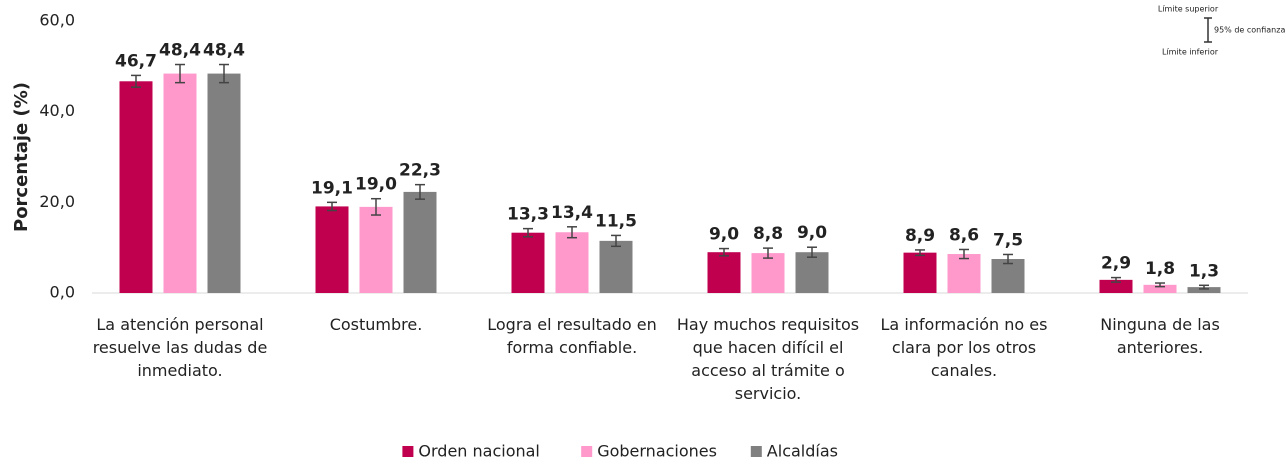 The height and width of the screenshot is (464, 1286). Describe the element at coordinates (57, 20) in the screenshot. I see `y-tick-label: 60,0` at that location.